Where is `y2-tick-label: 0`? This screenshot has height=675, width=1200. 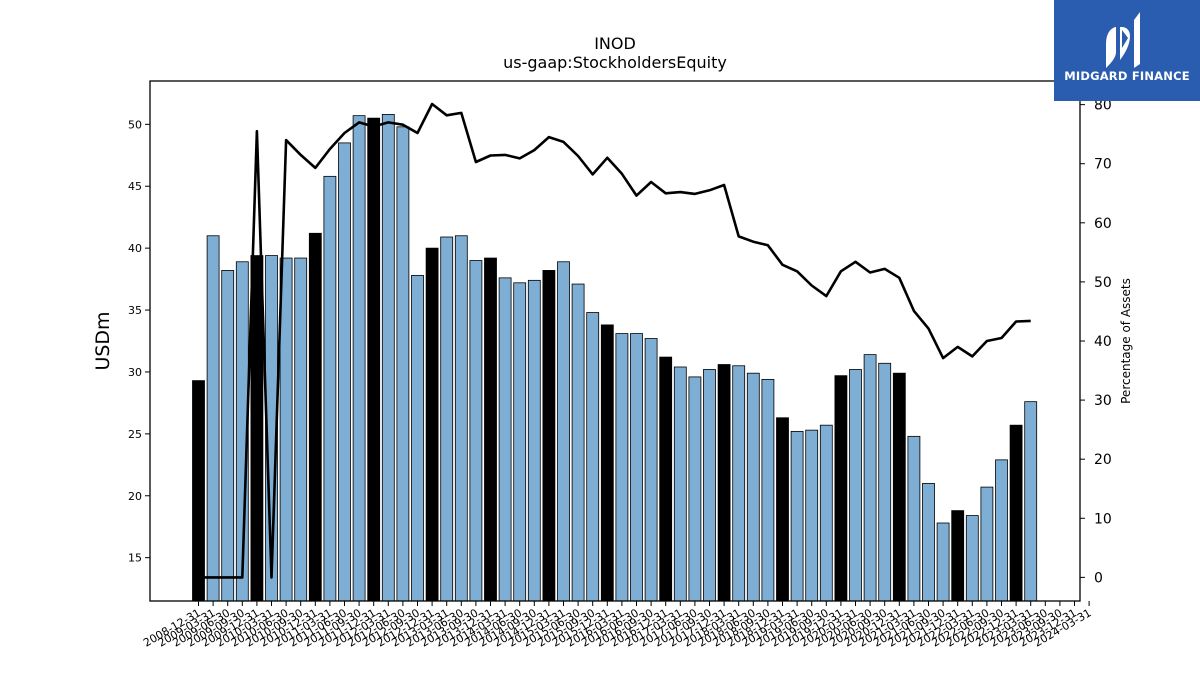 y2-tick-label: 0 is located at coordinates (1098, 578).